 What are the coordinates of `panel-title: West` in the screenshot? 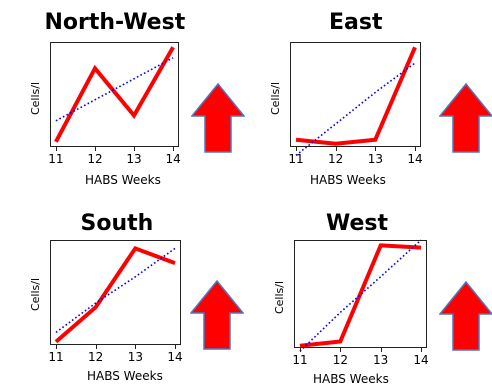 It's located at (357, 223).